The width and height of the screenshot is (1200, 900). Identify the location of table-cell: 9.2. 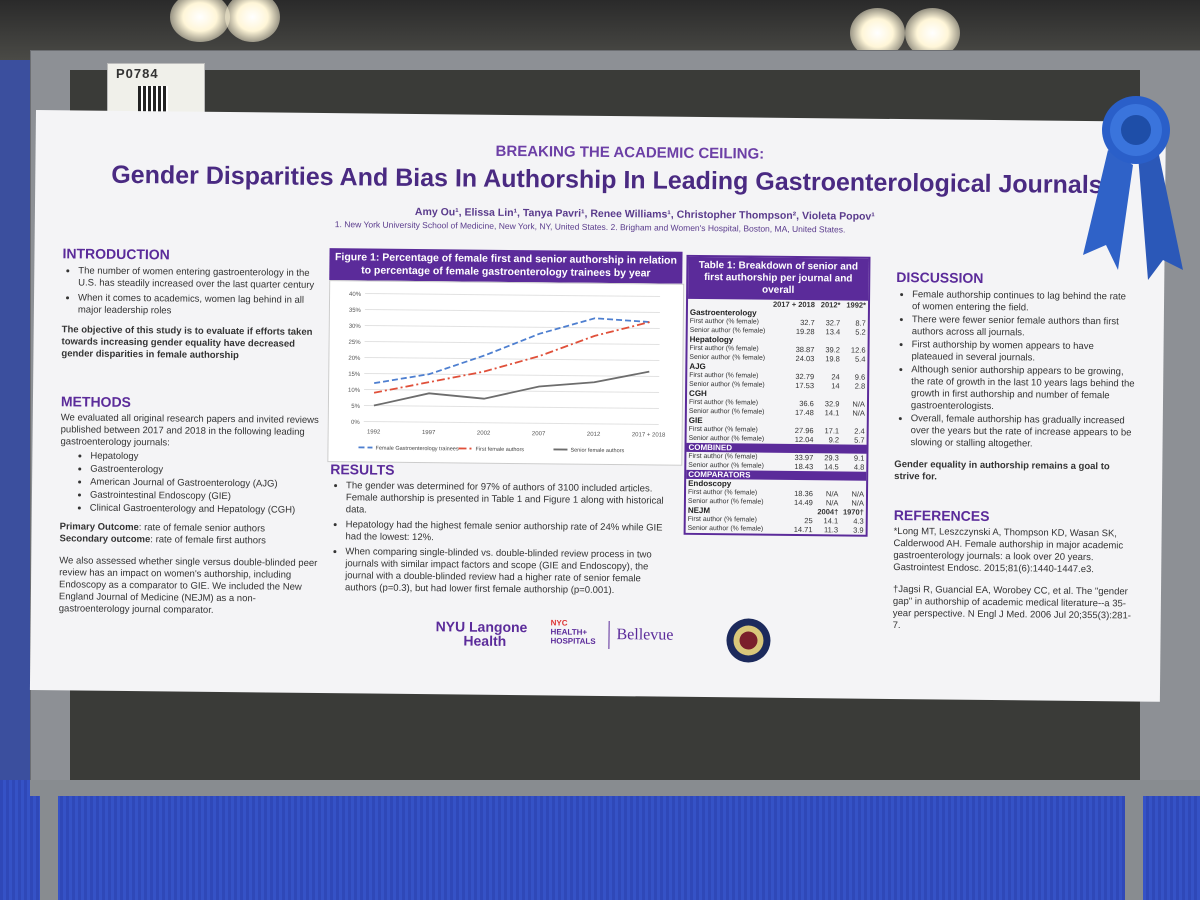
(834, 440).